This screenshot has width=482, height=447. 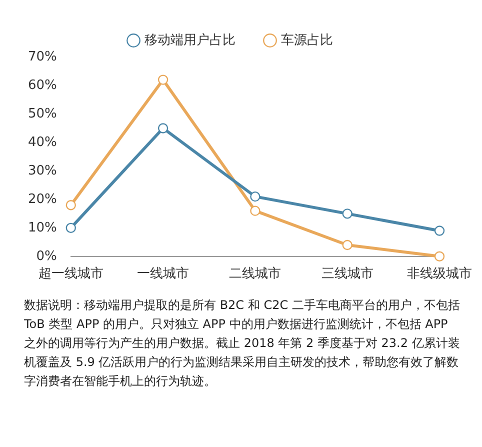 What do you see at coordinates (46, 256) in the screenshot?
I see `y-tick-label: 0%` at bounding box center [46, 256].